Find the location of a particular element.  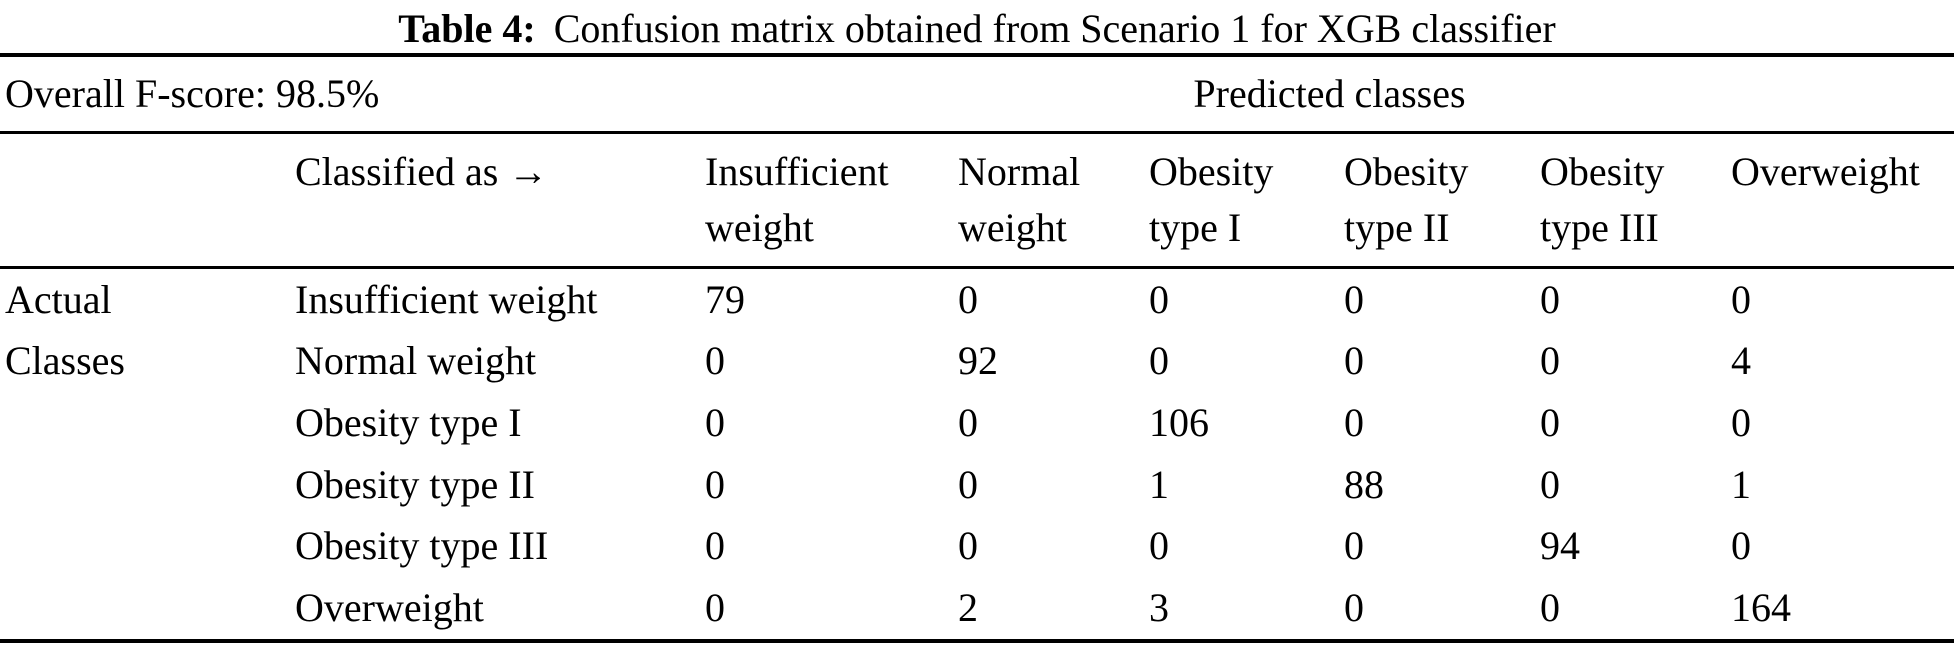

cell-value: 2 is located at coordinates (968, 608).